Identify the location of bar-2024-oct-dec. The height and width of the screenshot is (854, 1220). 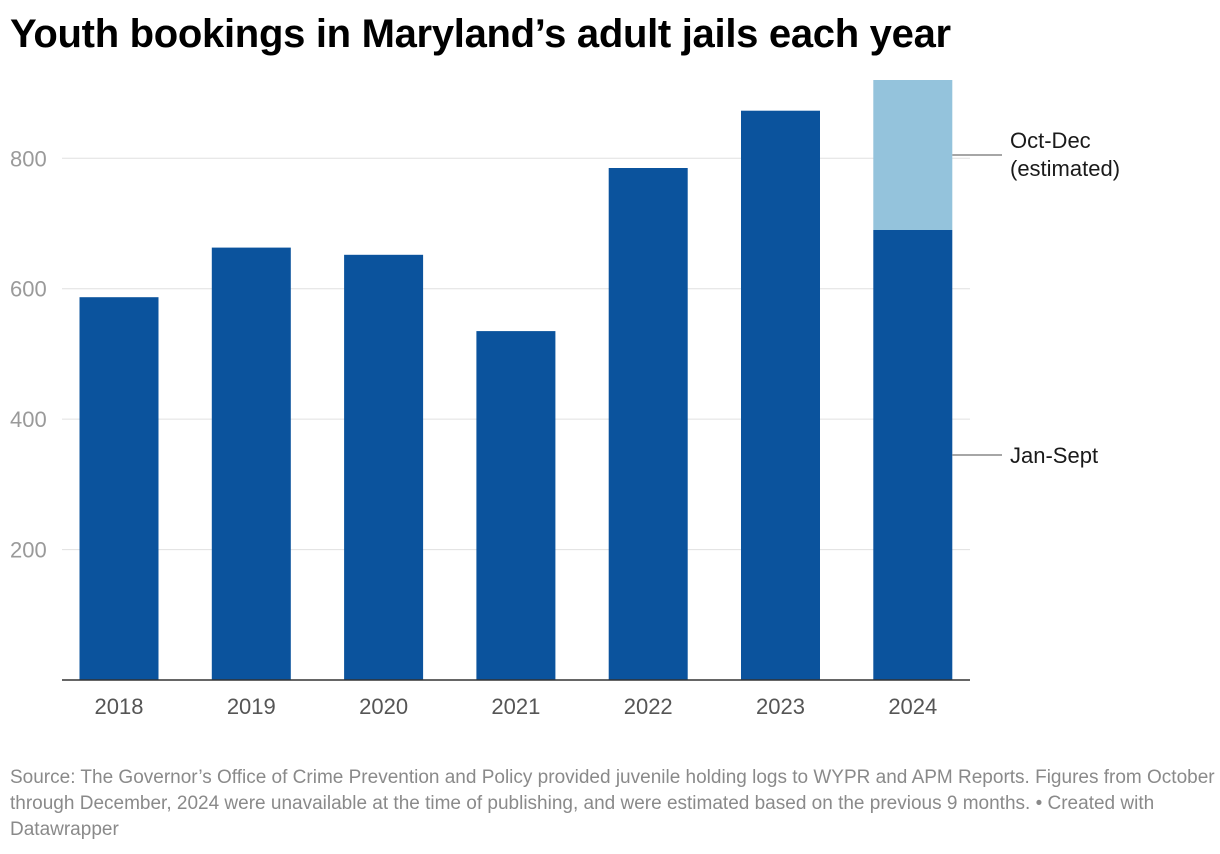
(913, 155).